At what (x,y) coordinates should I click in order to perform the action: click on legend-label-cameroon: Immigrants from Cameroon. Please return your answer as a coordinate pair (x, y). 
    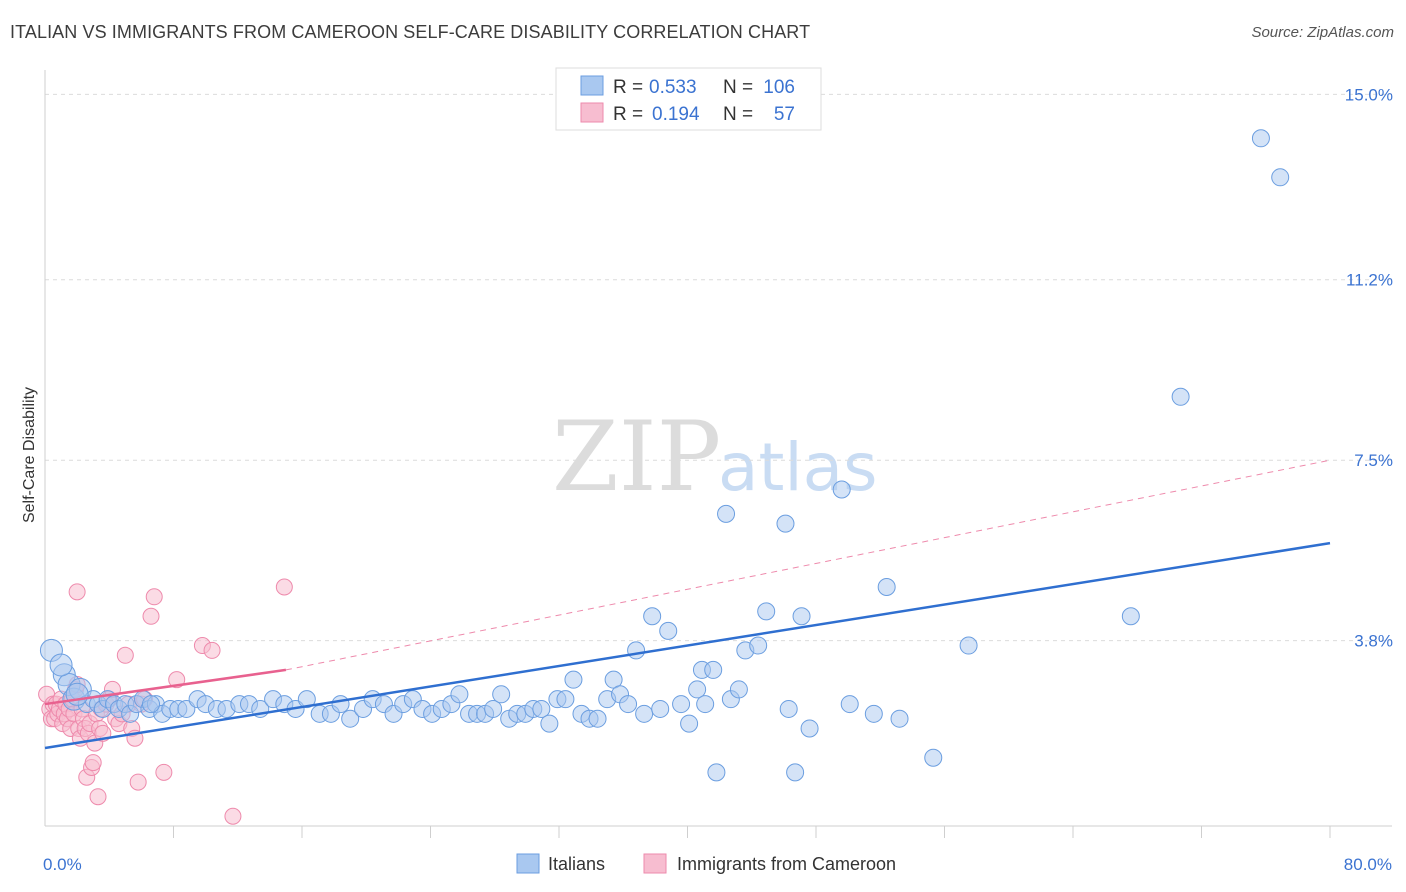
    Looking at the image, I should click on (786, 864).